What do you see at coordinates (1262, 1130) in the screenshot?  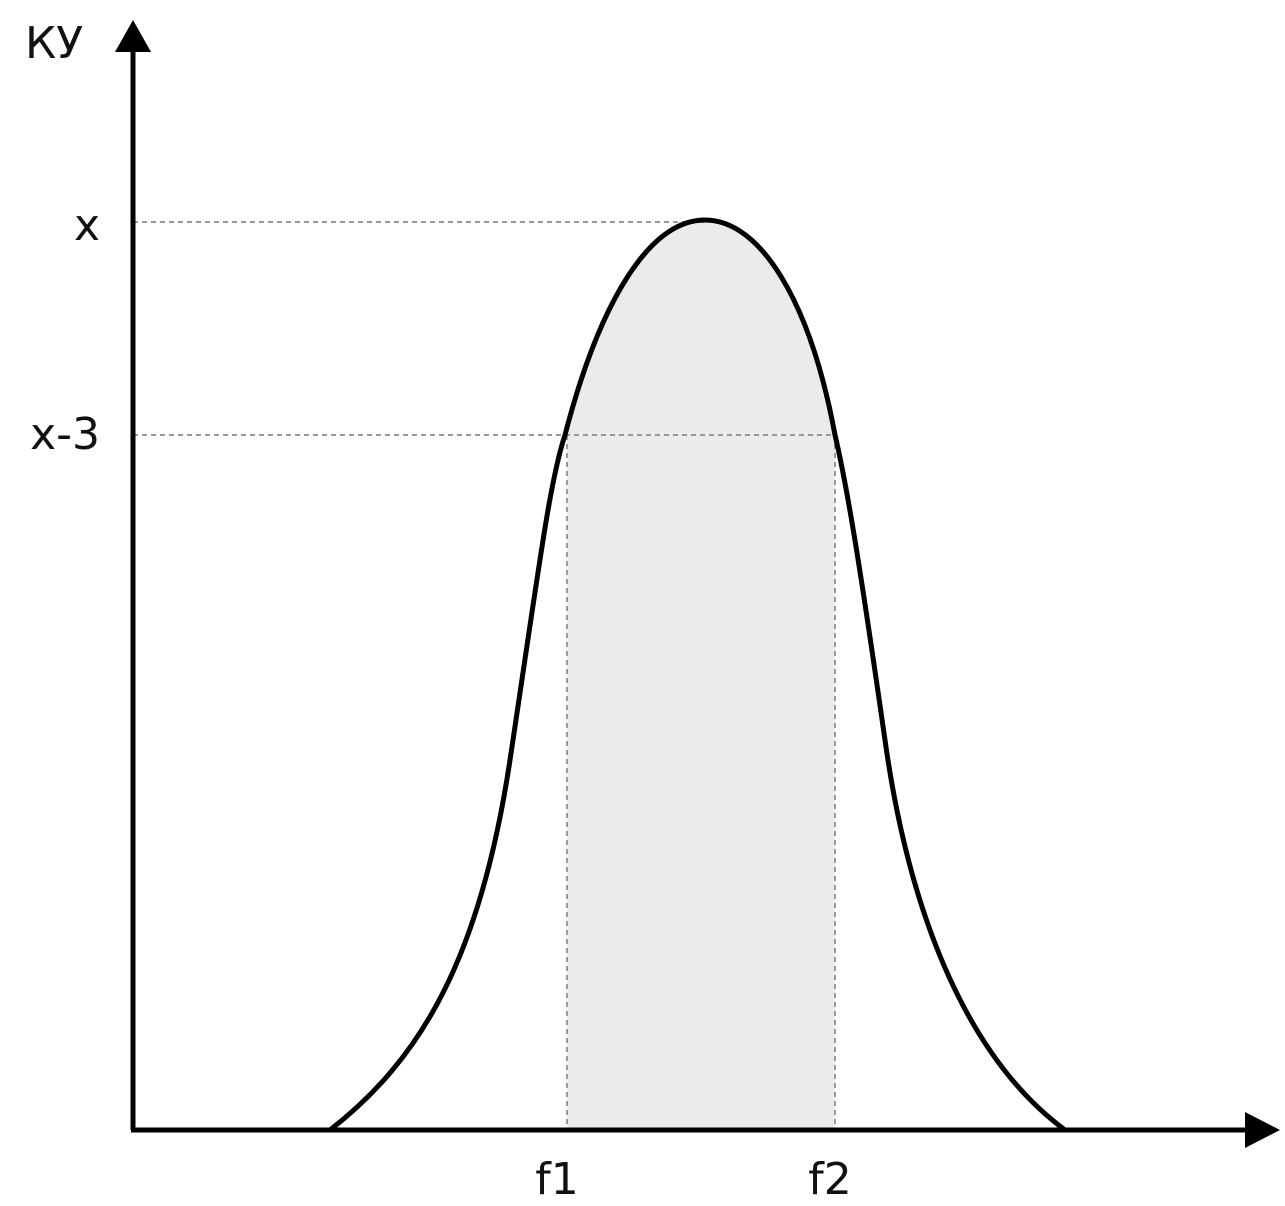 I see `x-arrow` at bounding box center [1262, 1130].